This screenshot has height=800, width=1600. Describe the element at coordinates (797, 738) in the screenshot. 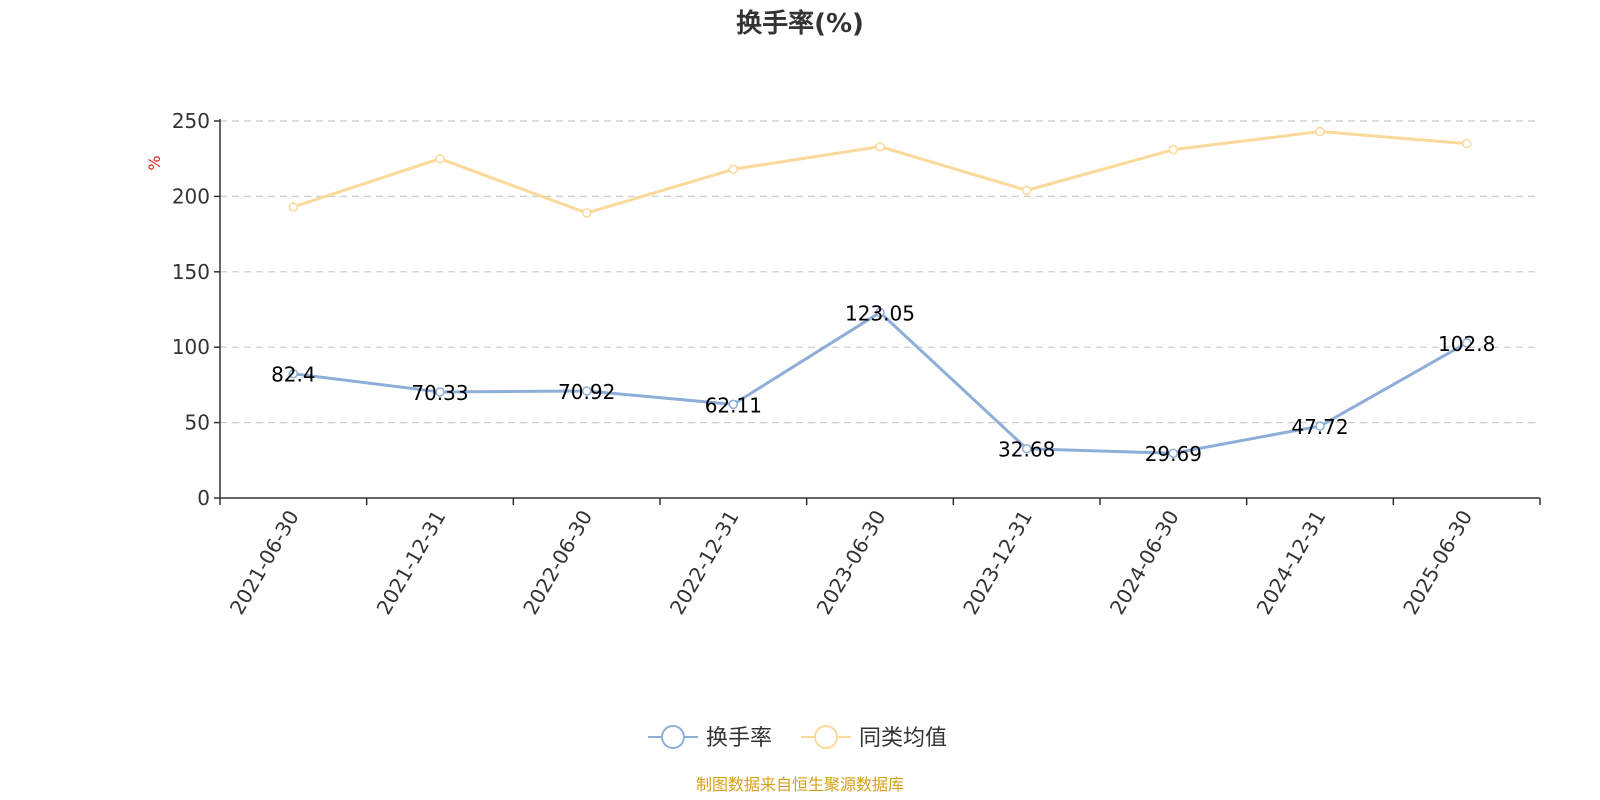

I see `legend: 换手率 同类均值` at that location.